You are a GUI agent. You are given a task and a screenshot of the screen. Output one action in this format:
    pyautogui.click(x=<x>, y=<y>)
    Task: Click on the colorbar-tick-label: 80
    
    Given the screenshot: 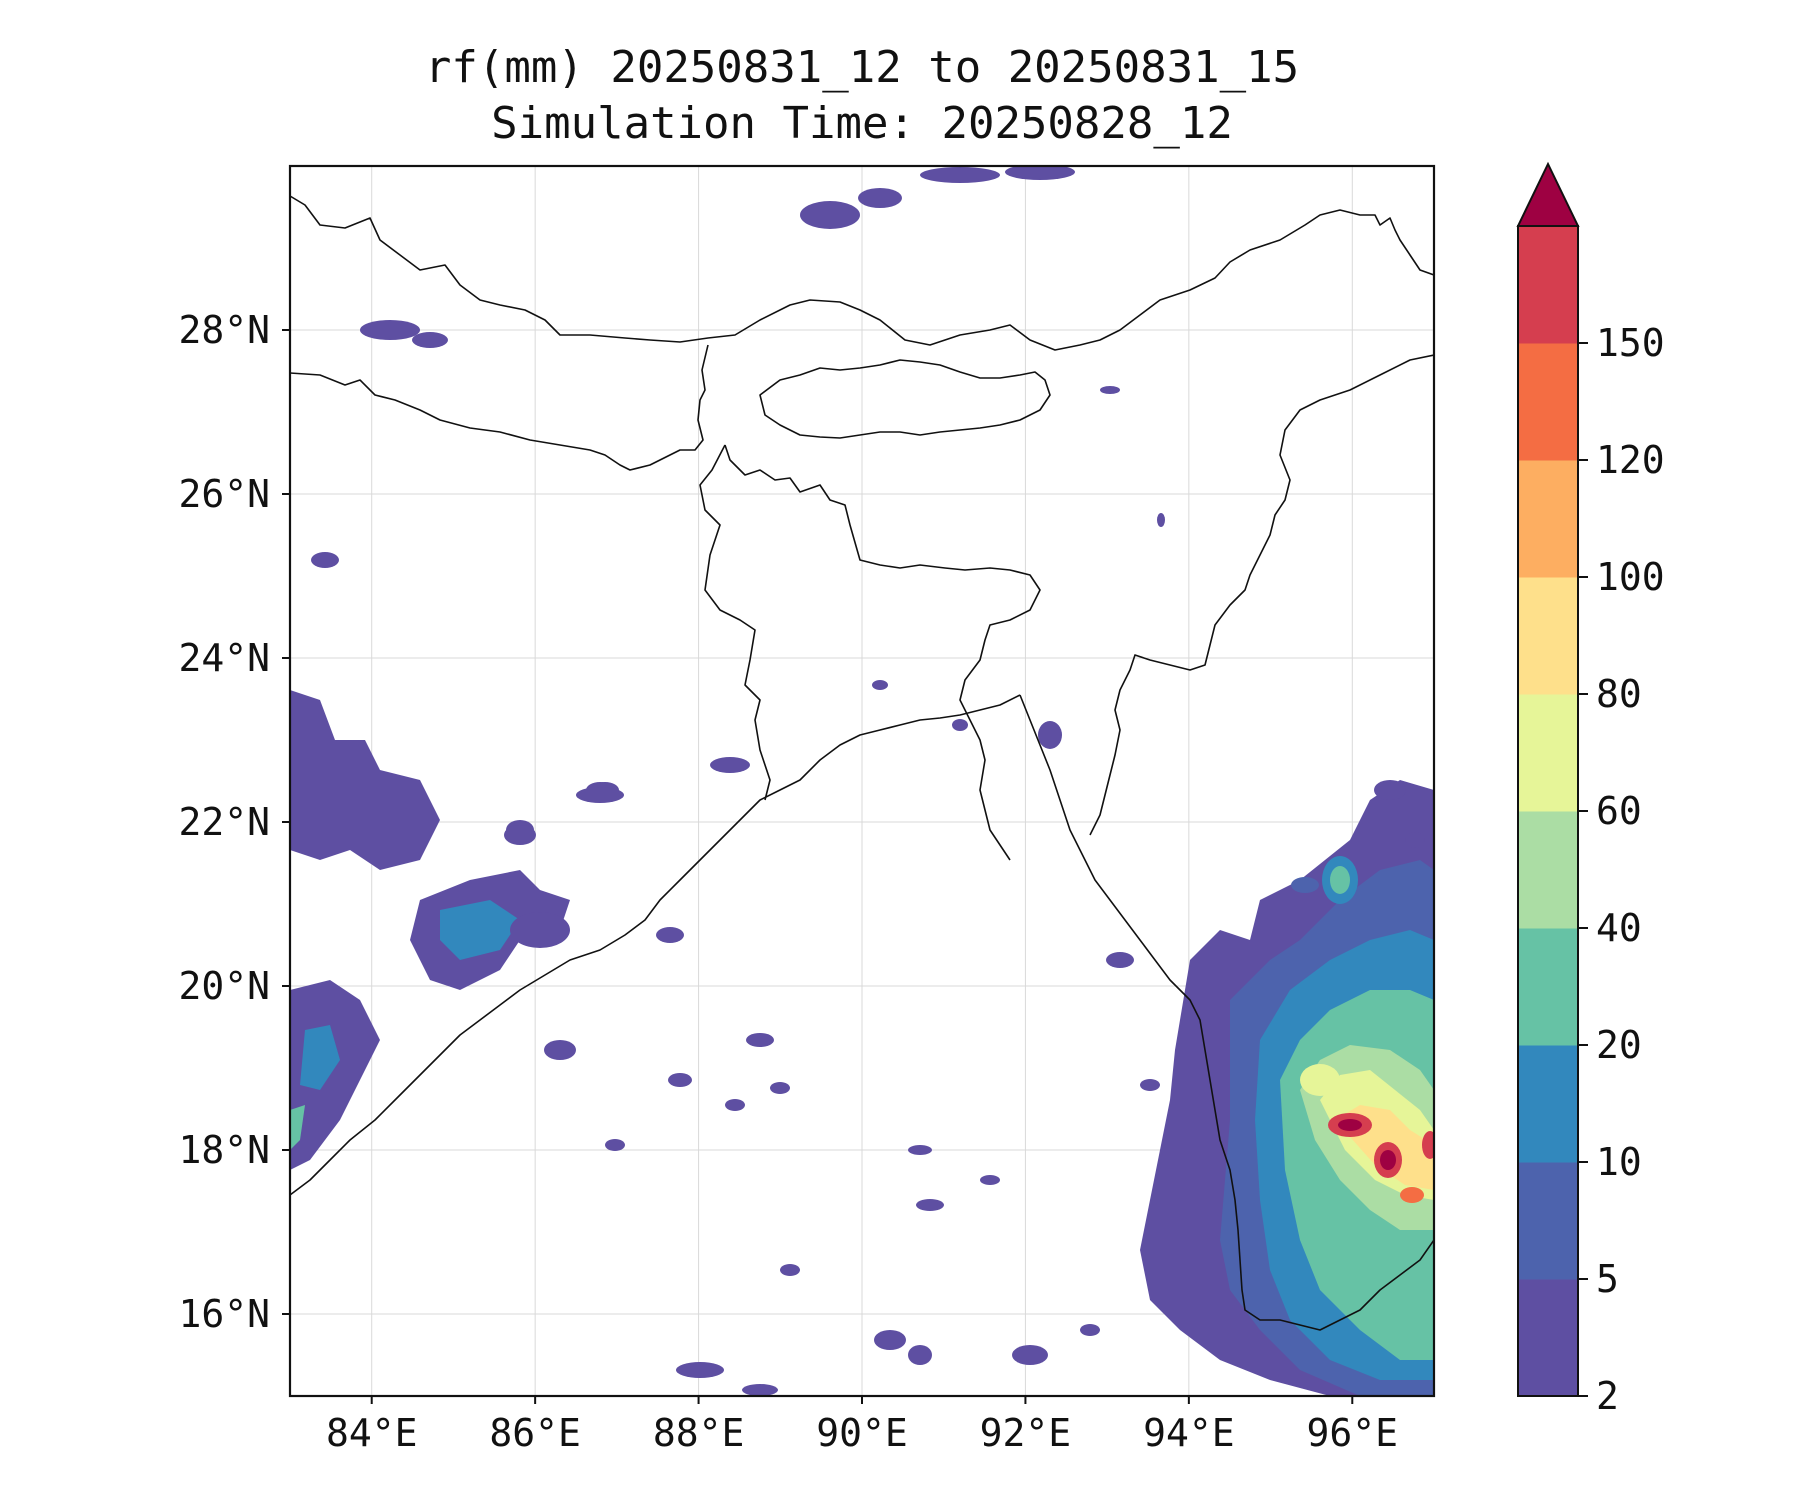 What is the action you would take?
    pyautogui.click(x=1619, y=694)
    